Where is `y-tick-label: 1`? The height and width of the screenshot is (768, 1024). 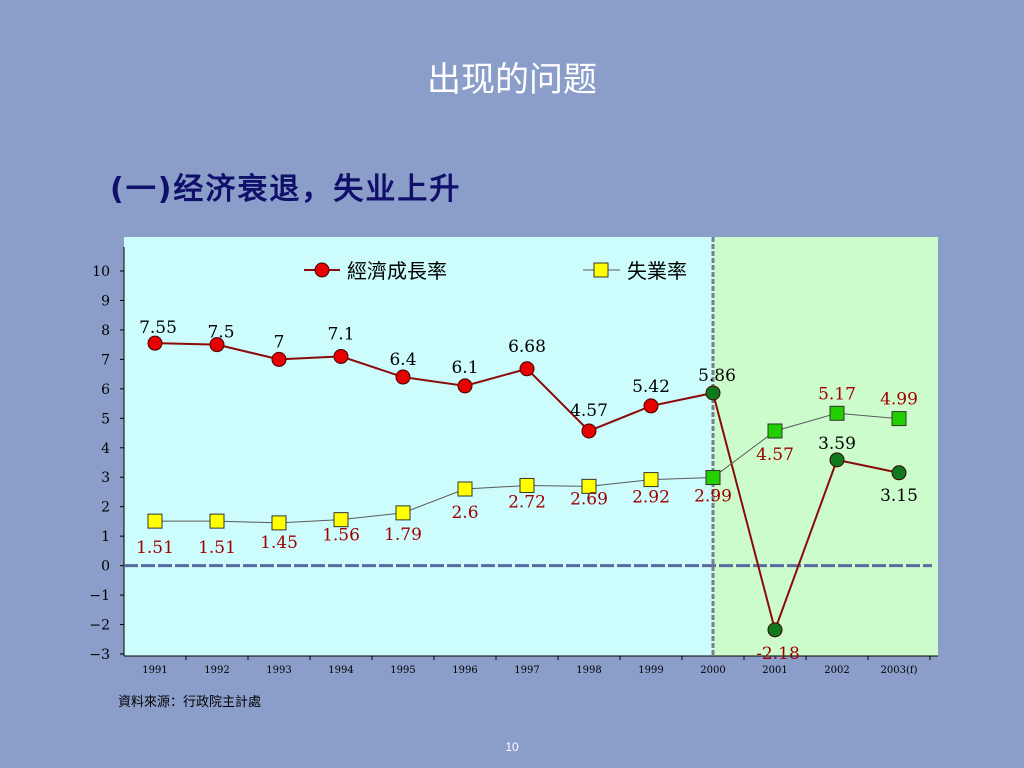 y-tick-label: 1 is located at coordinates (105, 537).